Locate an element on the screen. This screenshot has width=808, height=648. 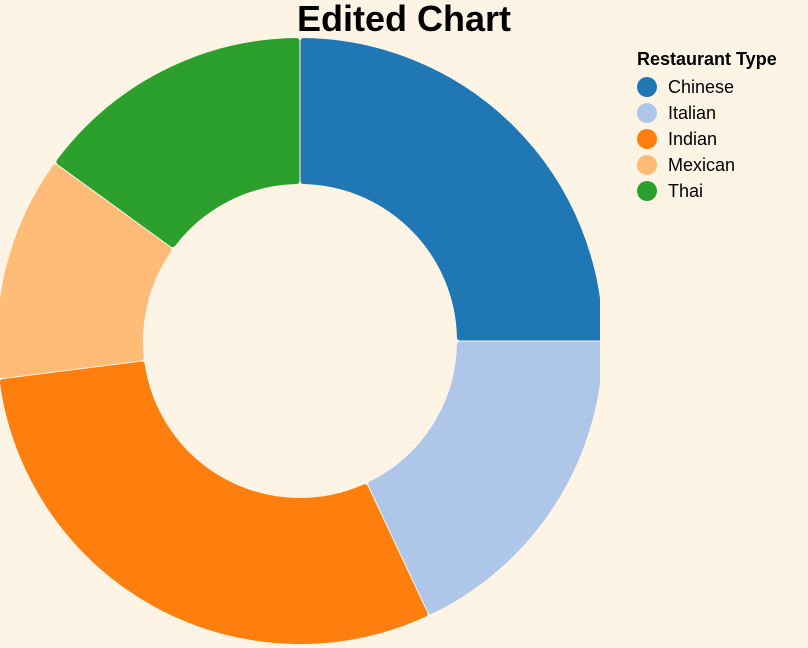
legend-title: Restaurant Type is located at coordinates (707, 59).